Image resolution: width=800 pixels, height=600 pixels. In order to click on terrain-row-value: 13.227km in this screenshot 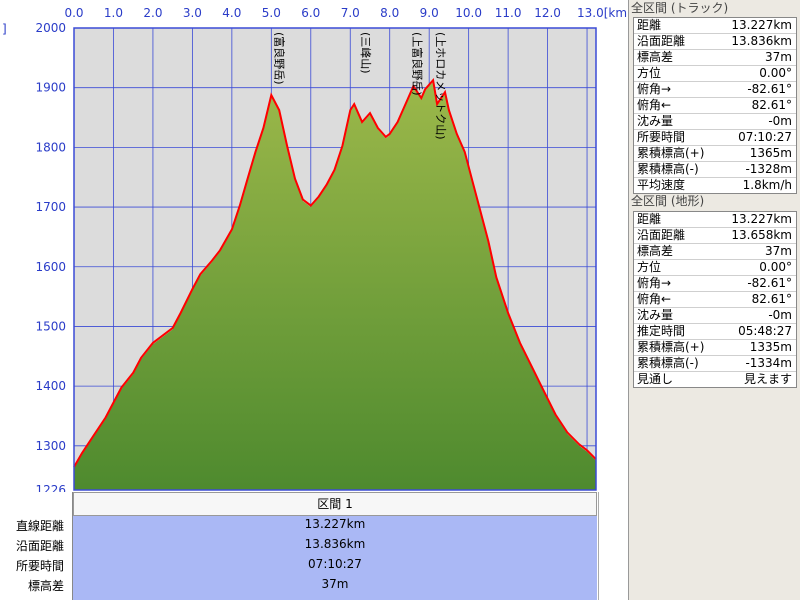, I will do `click(761, 219)`.